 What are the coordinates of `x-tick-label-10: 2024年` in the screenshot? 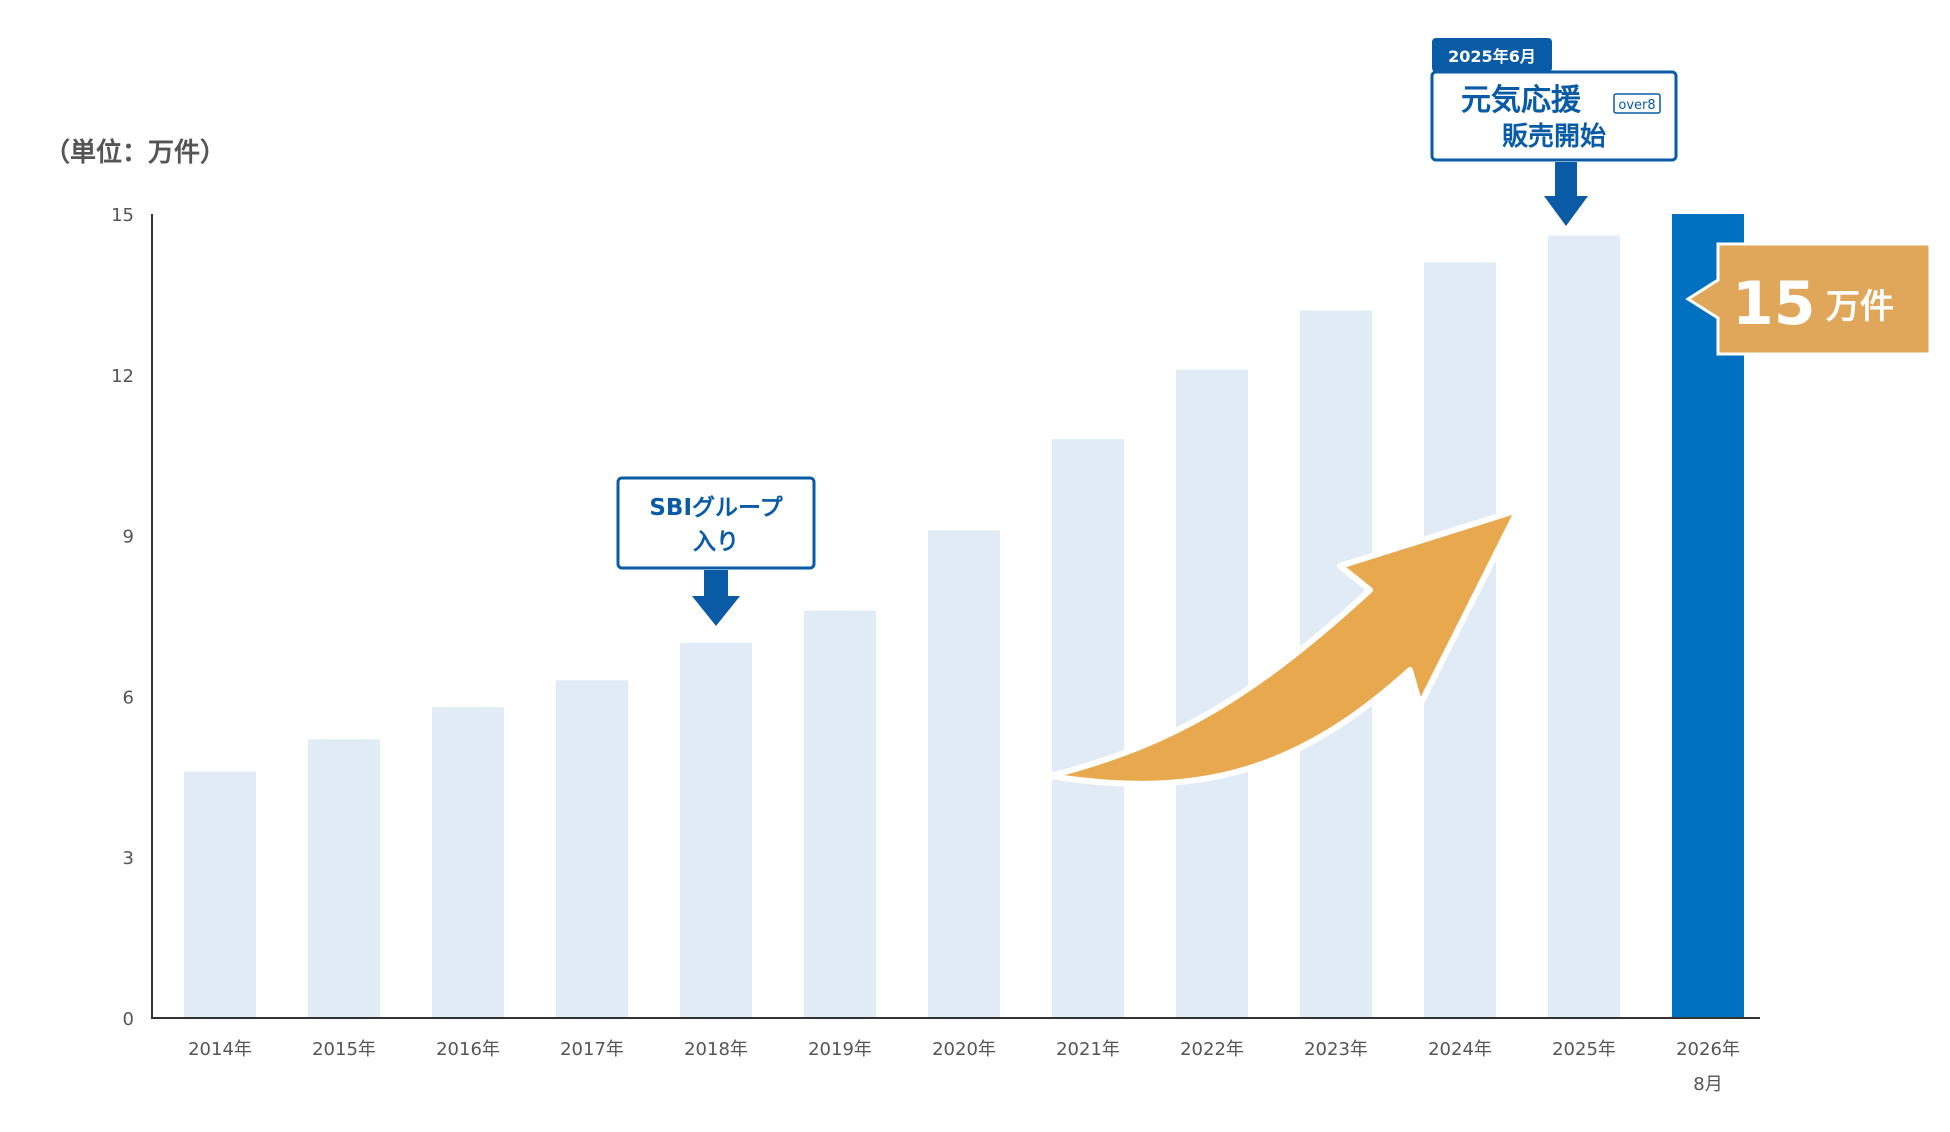 It's located at (1460, 1049).